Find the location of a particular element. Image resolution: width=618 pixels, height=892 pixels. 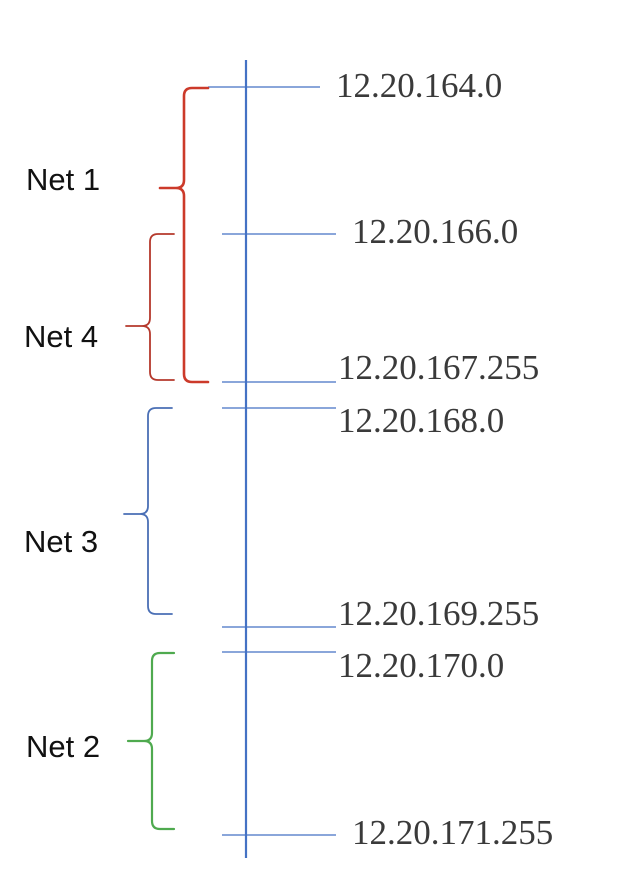

address-label: 12.20.169.255 is located at coordinates (438, 613).